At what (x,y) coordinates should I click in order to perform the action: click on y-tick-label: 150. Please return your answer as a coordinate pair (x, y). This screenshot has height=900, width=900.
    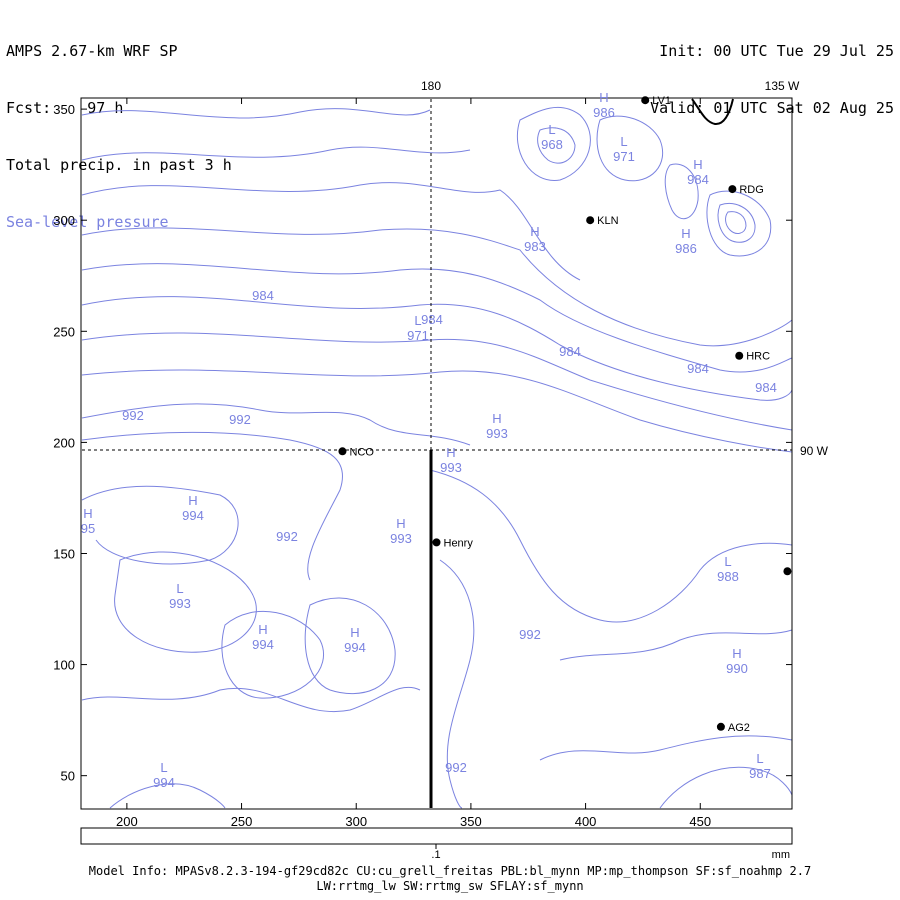
    Looking at the image, I should click on (64, 553).